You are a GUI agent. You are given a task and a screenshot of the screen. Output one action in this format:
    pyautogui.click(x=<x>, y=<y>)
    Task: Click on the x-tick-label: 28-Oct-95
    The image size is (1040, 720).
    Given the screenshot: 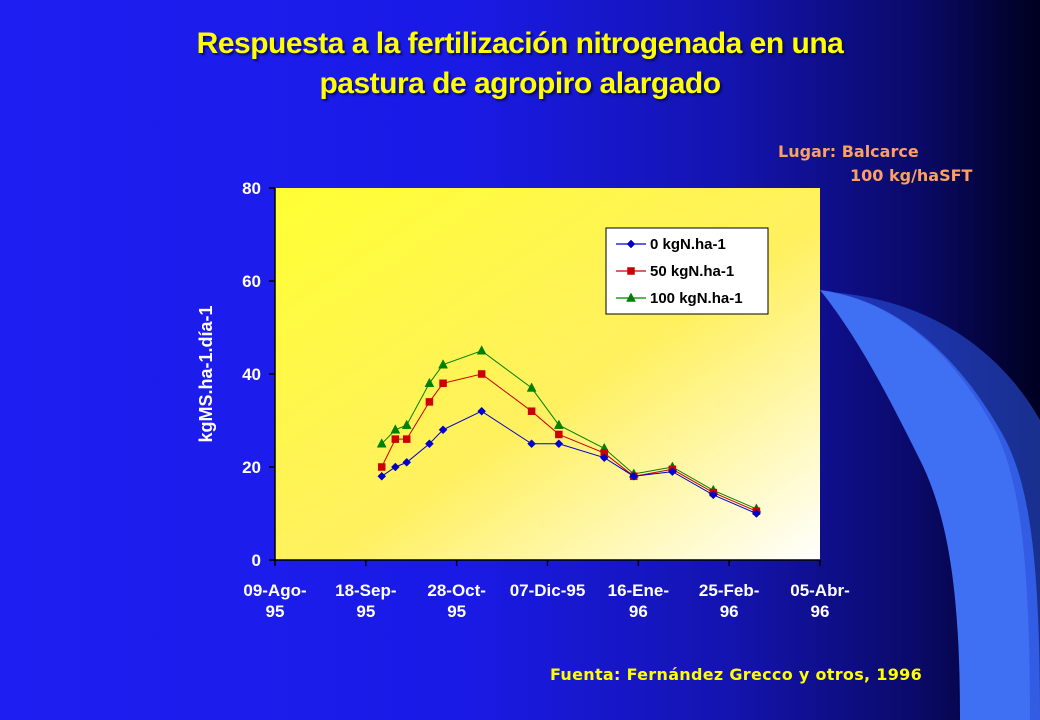 What is the action you would take?
    pyautogui.click(x=456, y=601)
    